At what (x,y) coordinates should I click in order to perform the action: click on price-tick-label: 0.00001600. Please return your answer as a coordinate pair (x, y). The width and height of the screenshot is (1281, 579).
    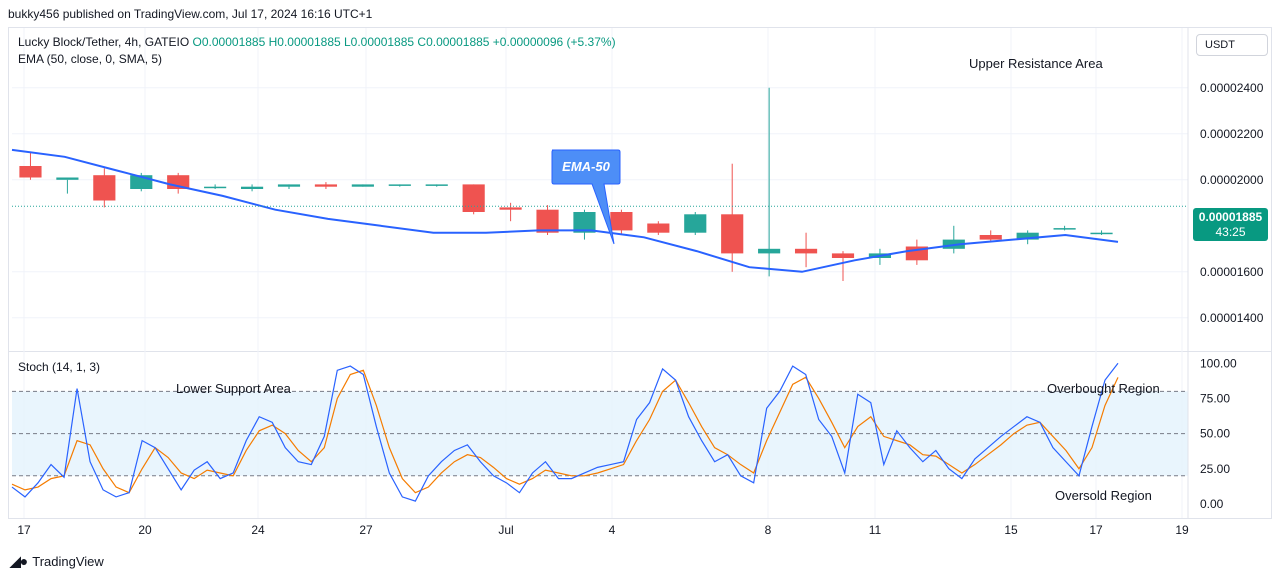
    Looking at the image, I should click on (1232, 272).